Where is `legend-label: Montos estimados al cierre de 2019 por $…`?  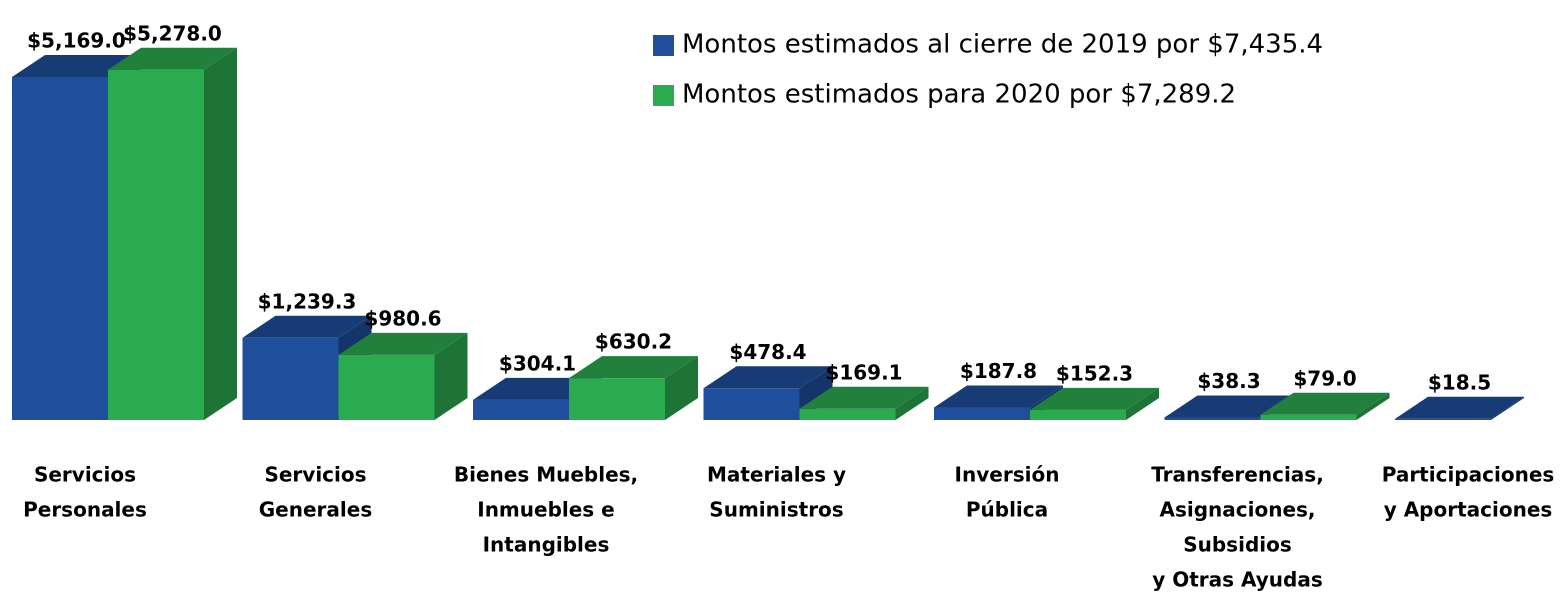 legend-label: Montos estimados al cierre de 2019 por $… is located at coordinates (1002, 45).